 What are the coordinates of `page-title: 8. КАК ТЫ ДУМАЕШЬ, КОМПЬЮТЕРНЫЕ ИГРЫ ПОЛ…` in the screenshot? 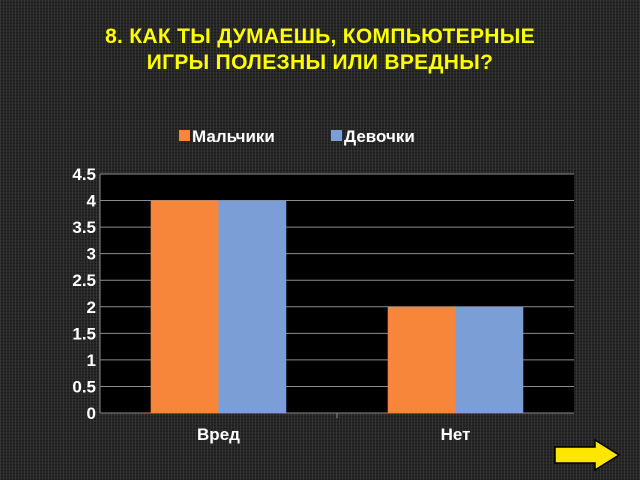 It's located at (320, 50).